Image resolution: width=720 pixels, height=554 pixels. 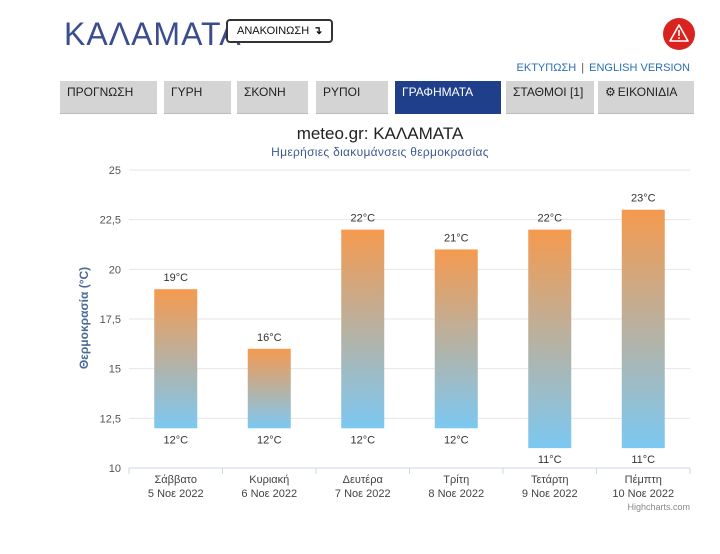 What do you see at coordinates (380, 152) in the screenshot?
I see `chart-subtitle: Ημερήσιες διακυμάνσεις θερμοκρασίας` at bounding box center [380, 152].